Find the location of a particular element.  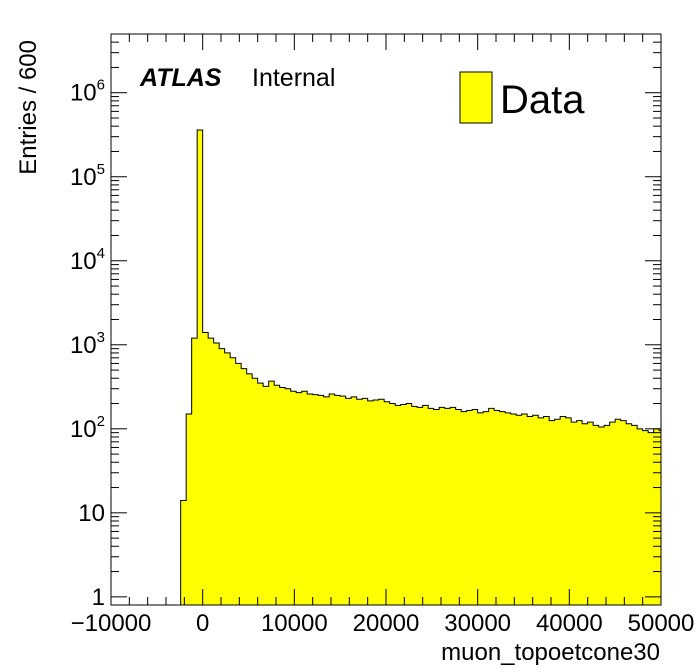

y-tick-label: 10⁵ is located at coordinates (87, 176).